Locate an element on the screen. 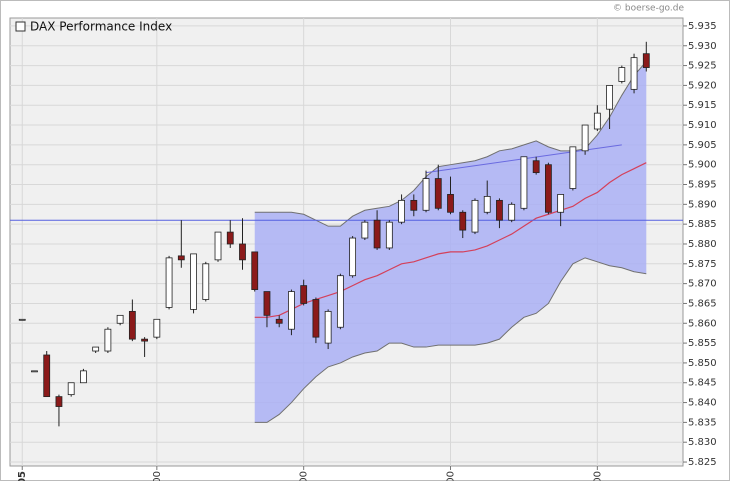 This screenshot has height=481, width=730. y-tick-label: 5.885 is located at coordinates (702, 224).